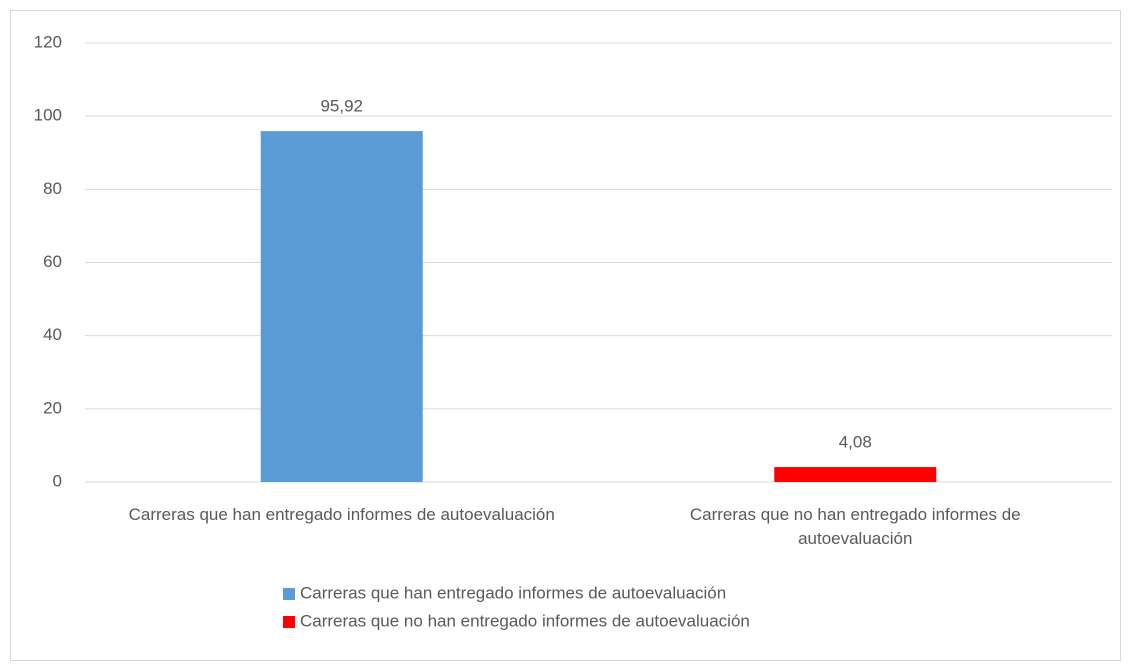 This screenshot has height=668, width=1131. What do you see at coordinates (48, 115) in the screenshot?
I see `y-tick-label: 100` at bounding box center [48, 115].